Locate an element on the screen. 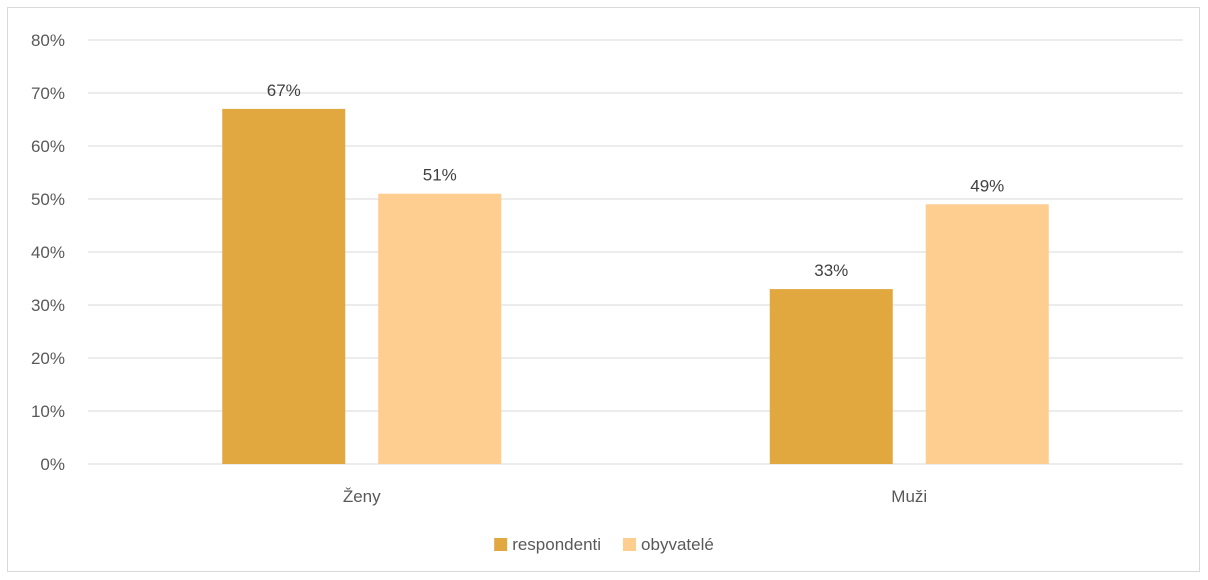 The height and width of the screenshot is (580, 1208). x-axis-categories: Ženy Muži is located at coordinates (635, 496).